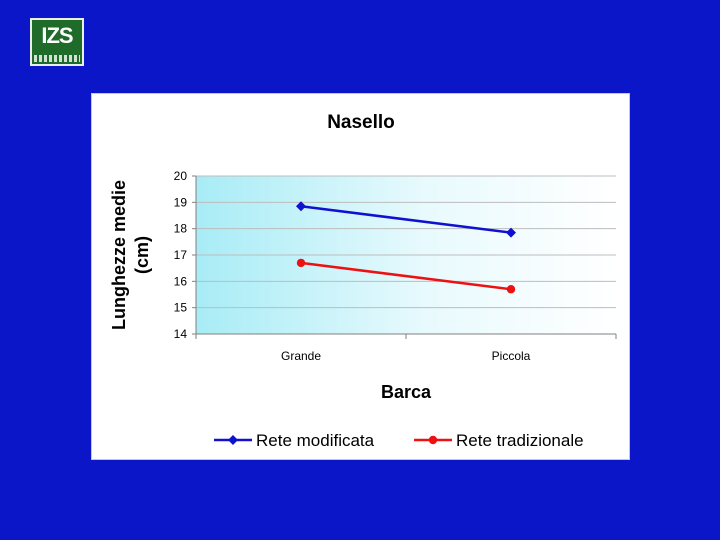  What do you see at coordinates (406, 348) in the screenshot?
I see `x-tick-labels: Grande Piccola` at bounding box center [406, 348].